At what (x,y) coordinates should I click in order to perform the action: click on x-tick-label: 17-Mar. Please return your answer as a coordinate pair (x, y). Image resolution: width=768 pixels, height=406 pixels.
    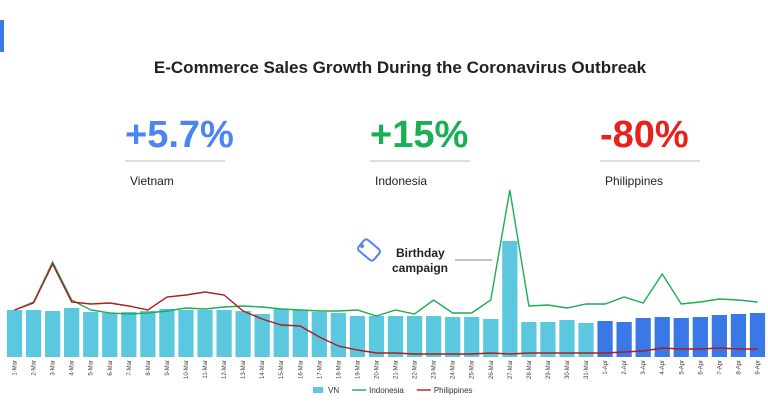
    Looking at the image, I should click on (320, 369).